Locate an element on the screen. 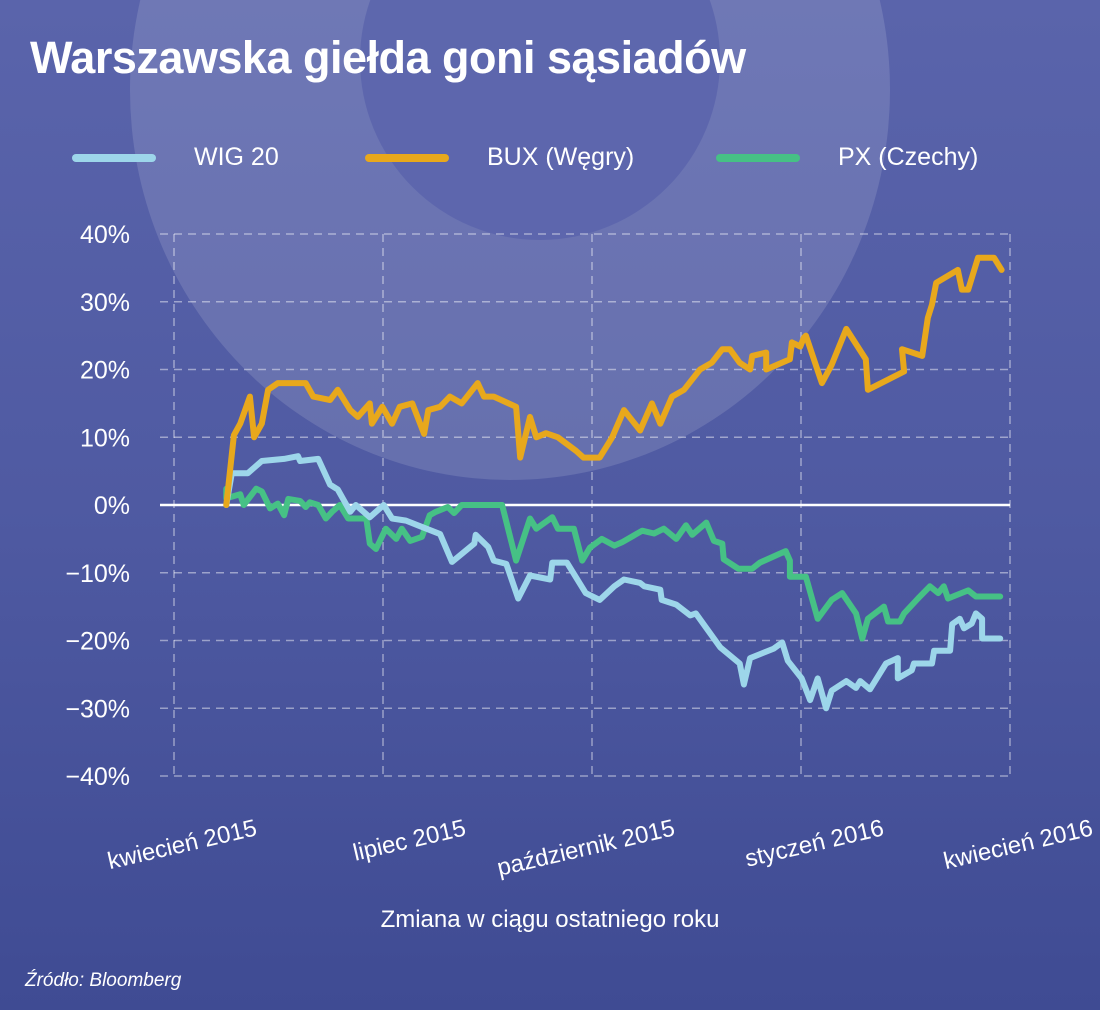  x-tick-label: kwiecień 2016 is located at coordinates (1018, 845).